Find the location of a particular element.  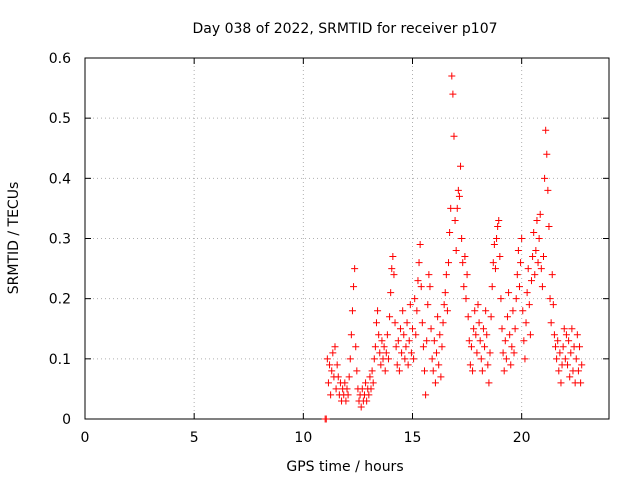

y-axis-label: SRMTID / TECUs is located at coordinates (14, 238).